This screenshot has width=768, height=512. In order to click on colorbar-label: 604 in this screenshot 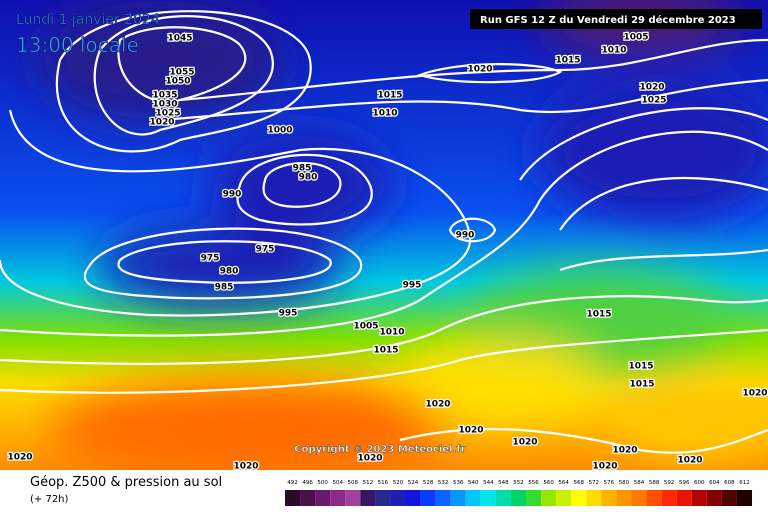, I will do `click(714, 483)`.